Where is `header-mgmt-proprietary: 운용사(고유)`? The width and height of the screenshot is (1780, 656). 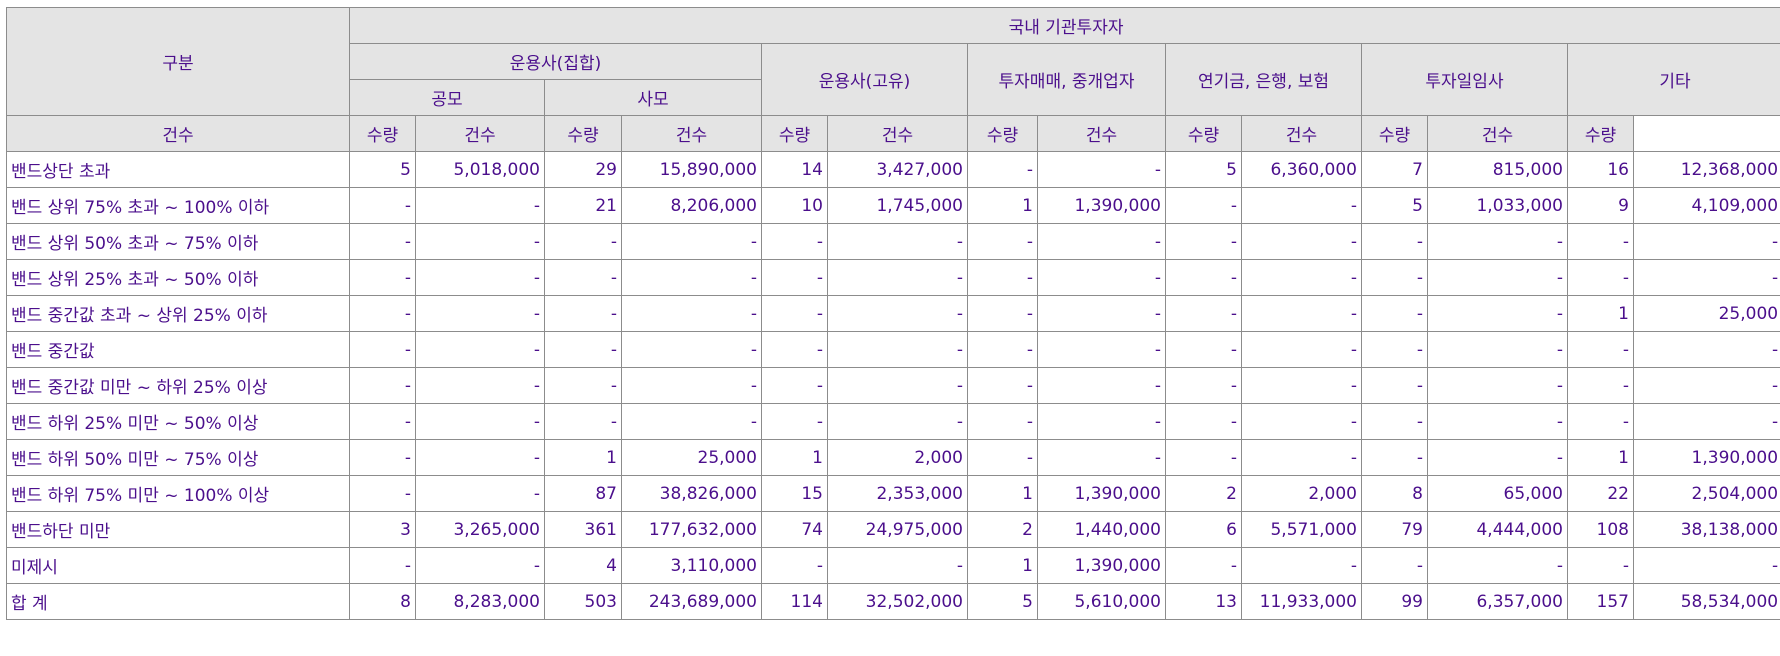 header-mgmt-proprietary: 운용사(고유) is located at coordinates (864, 79).